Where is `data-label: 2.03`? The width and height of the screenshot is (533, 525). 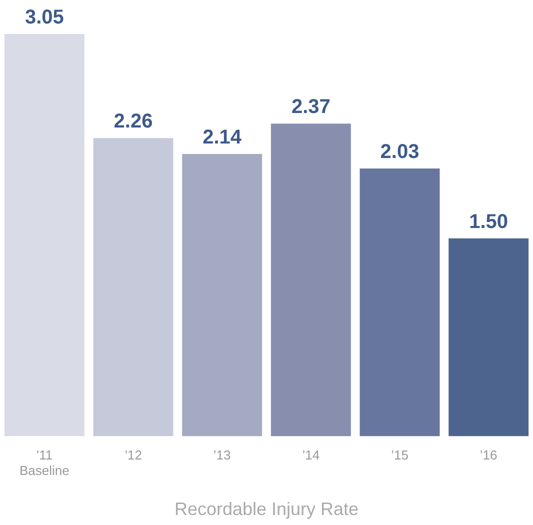
data-label: 2.03 is located at coordinates (400, 152).